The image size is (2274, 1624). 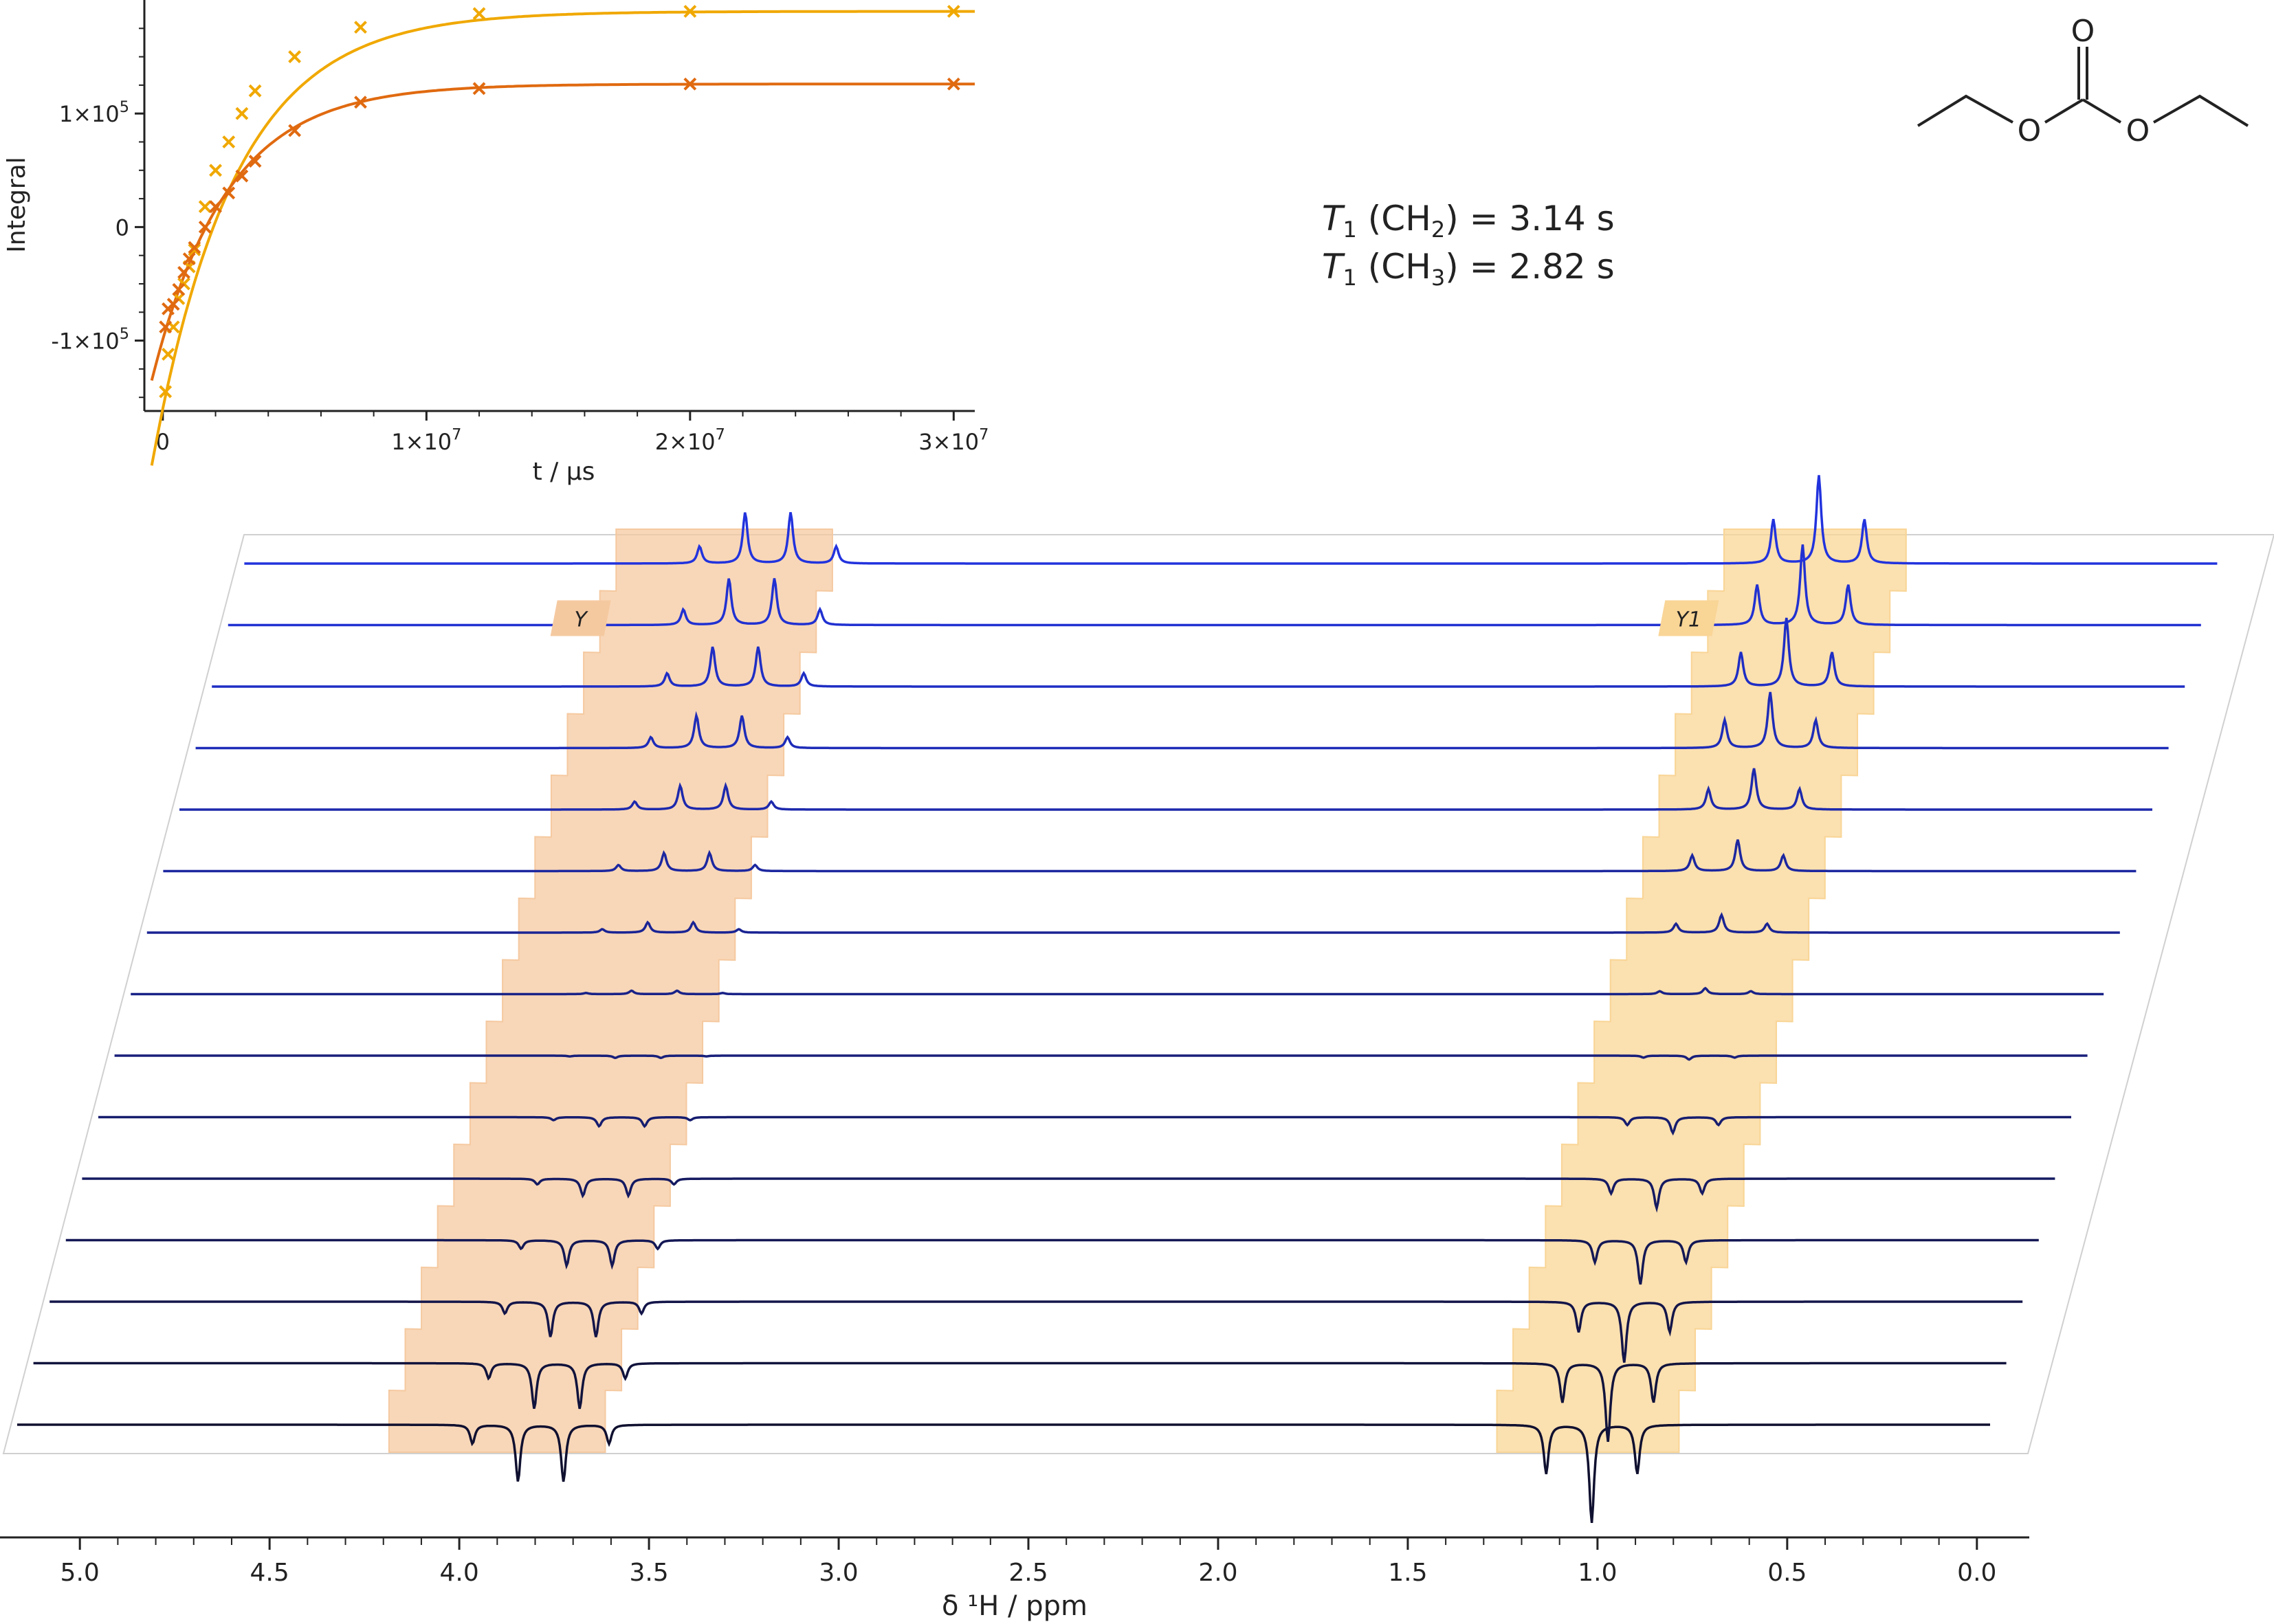 I want to click on region-labels: Y Y1, so click(x=1134, y=618).